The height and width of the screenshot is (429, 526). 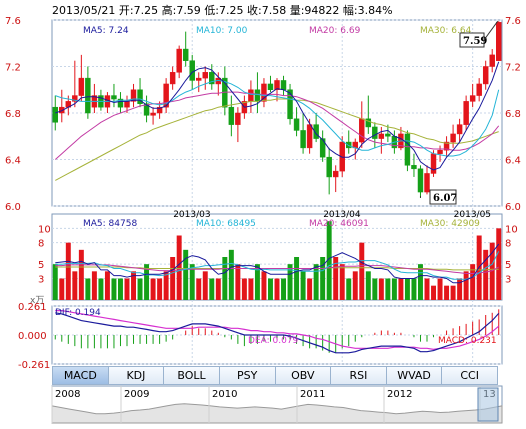 I want to click on macd-dif-line, so click(x=277, y=333).